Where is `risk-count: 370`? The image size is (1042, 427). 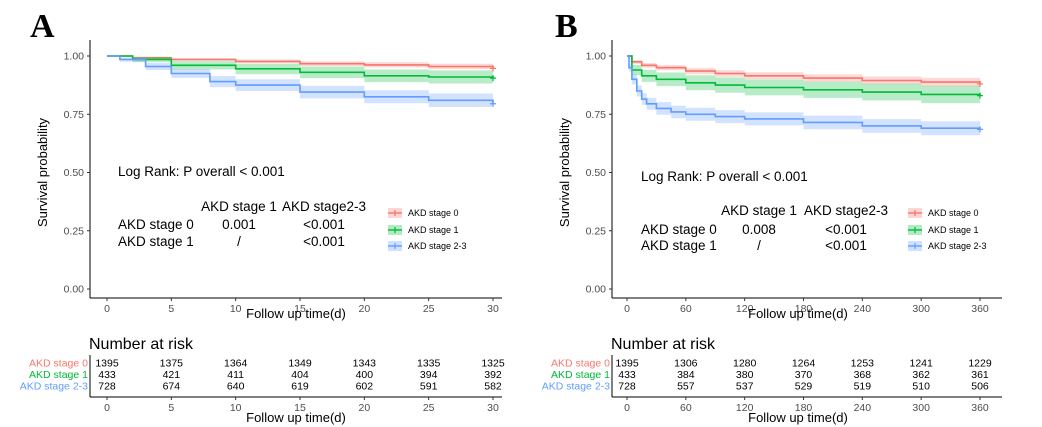 risk-count: 370 is located at coordinates (804, 375).